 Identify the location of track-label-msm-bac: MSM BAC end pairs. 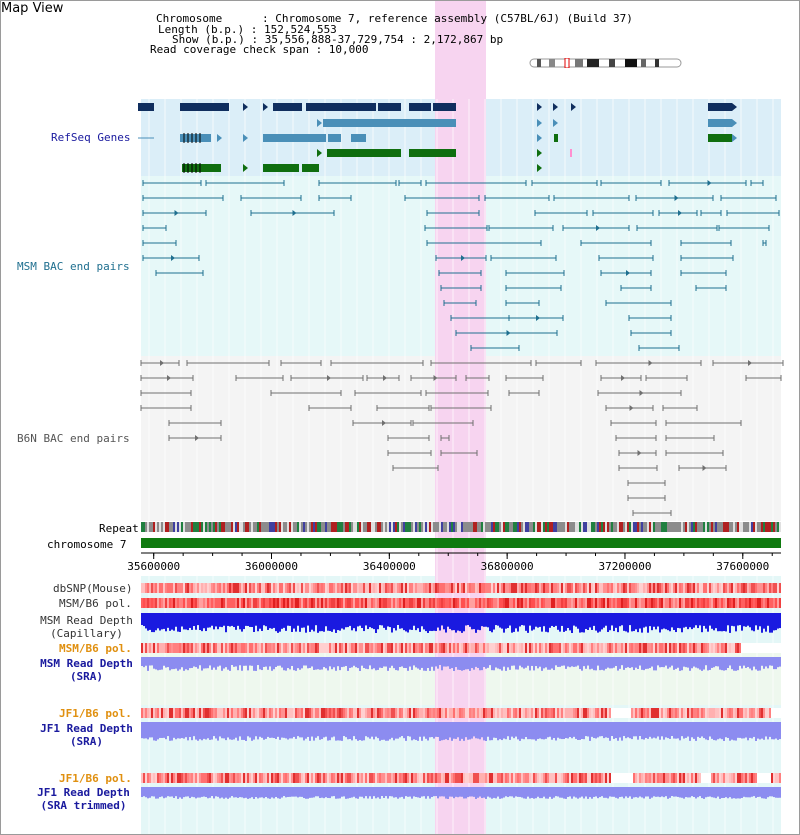
(73, 266).